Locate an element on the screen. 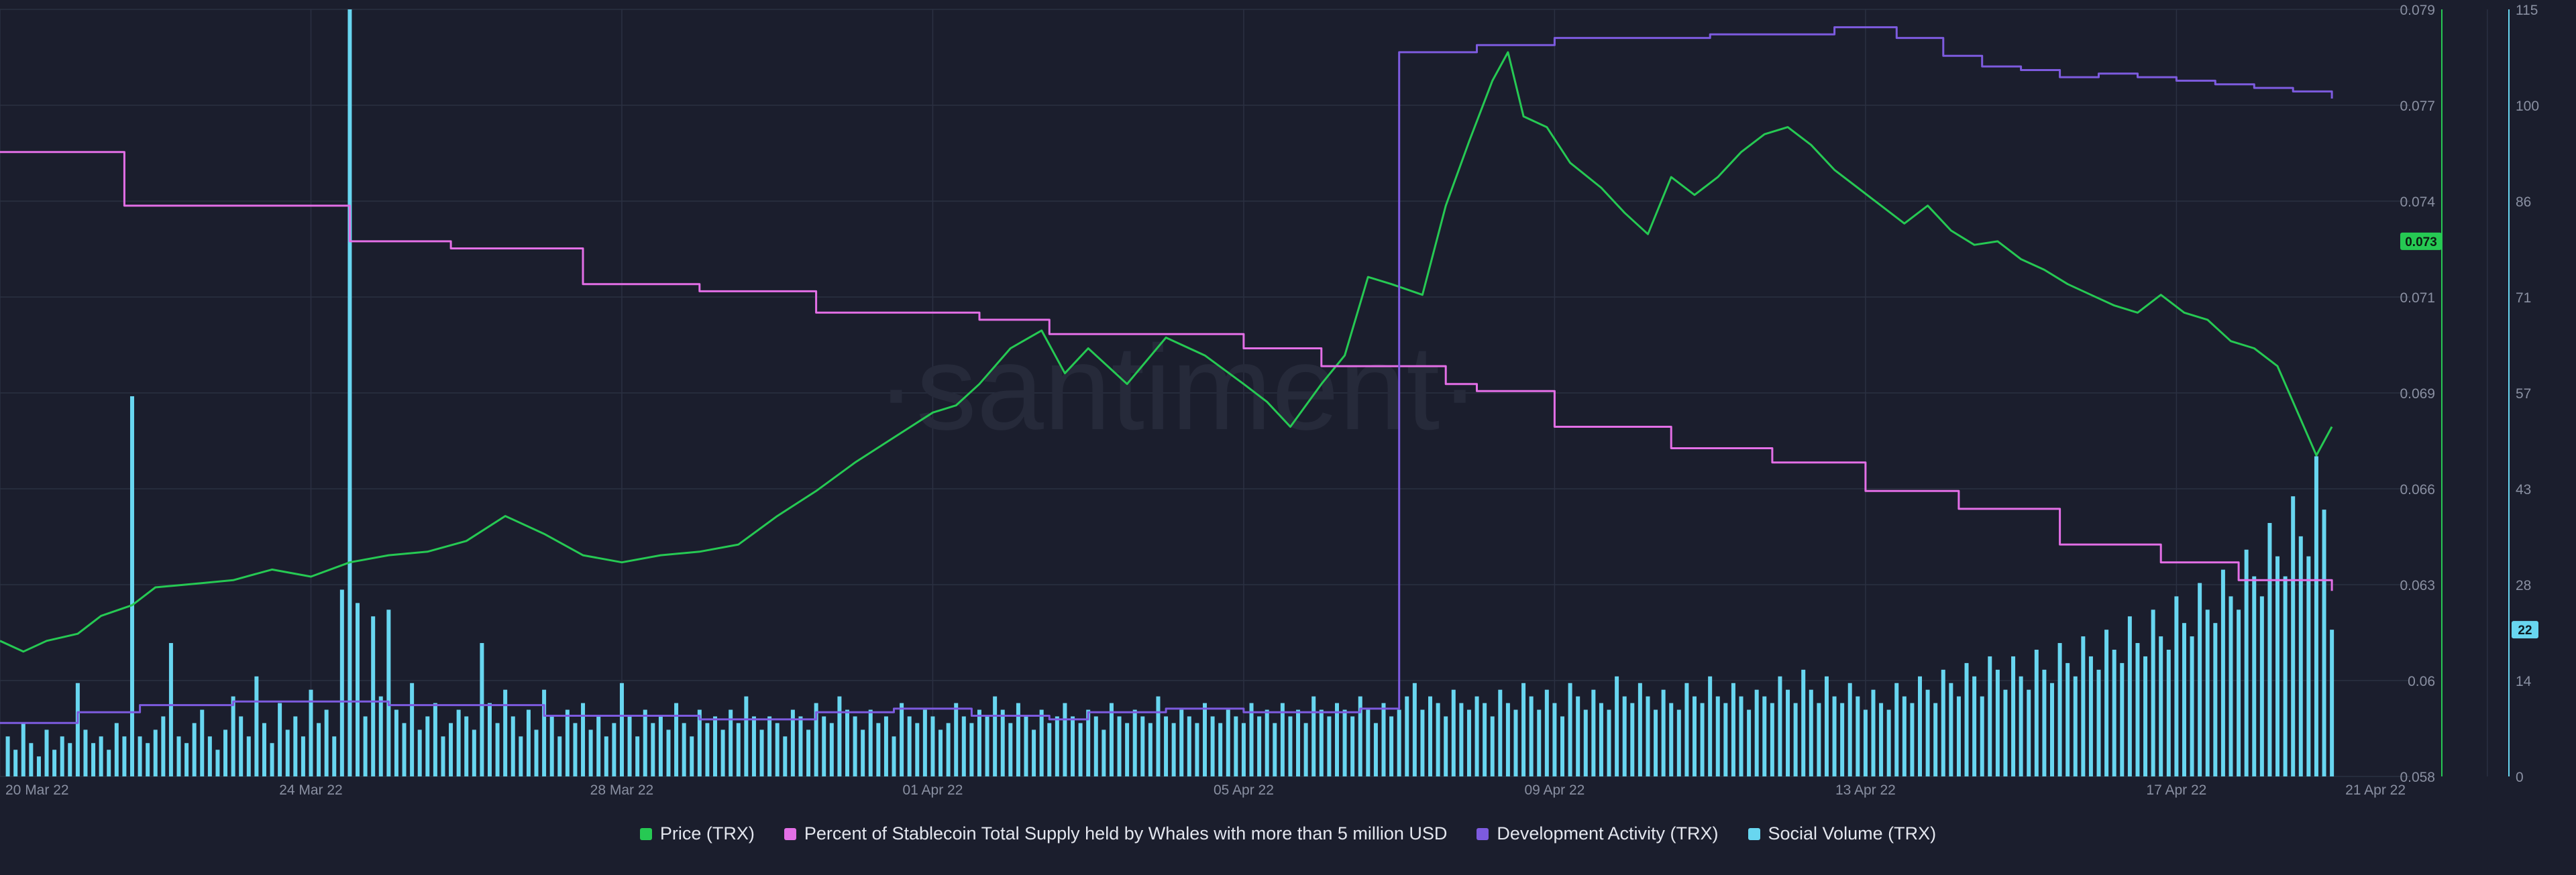 This screenshot has width=2576, height=875. legend-item-price: Price (TRX) is located at coordinates (697, 833).